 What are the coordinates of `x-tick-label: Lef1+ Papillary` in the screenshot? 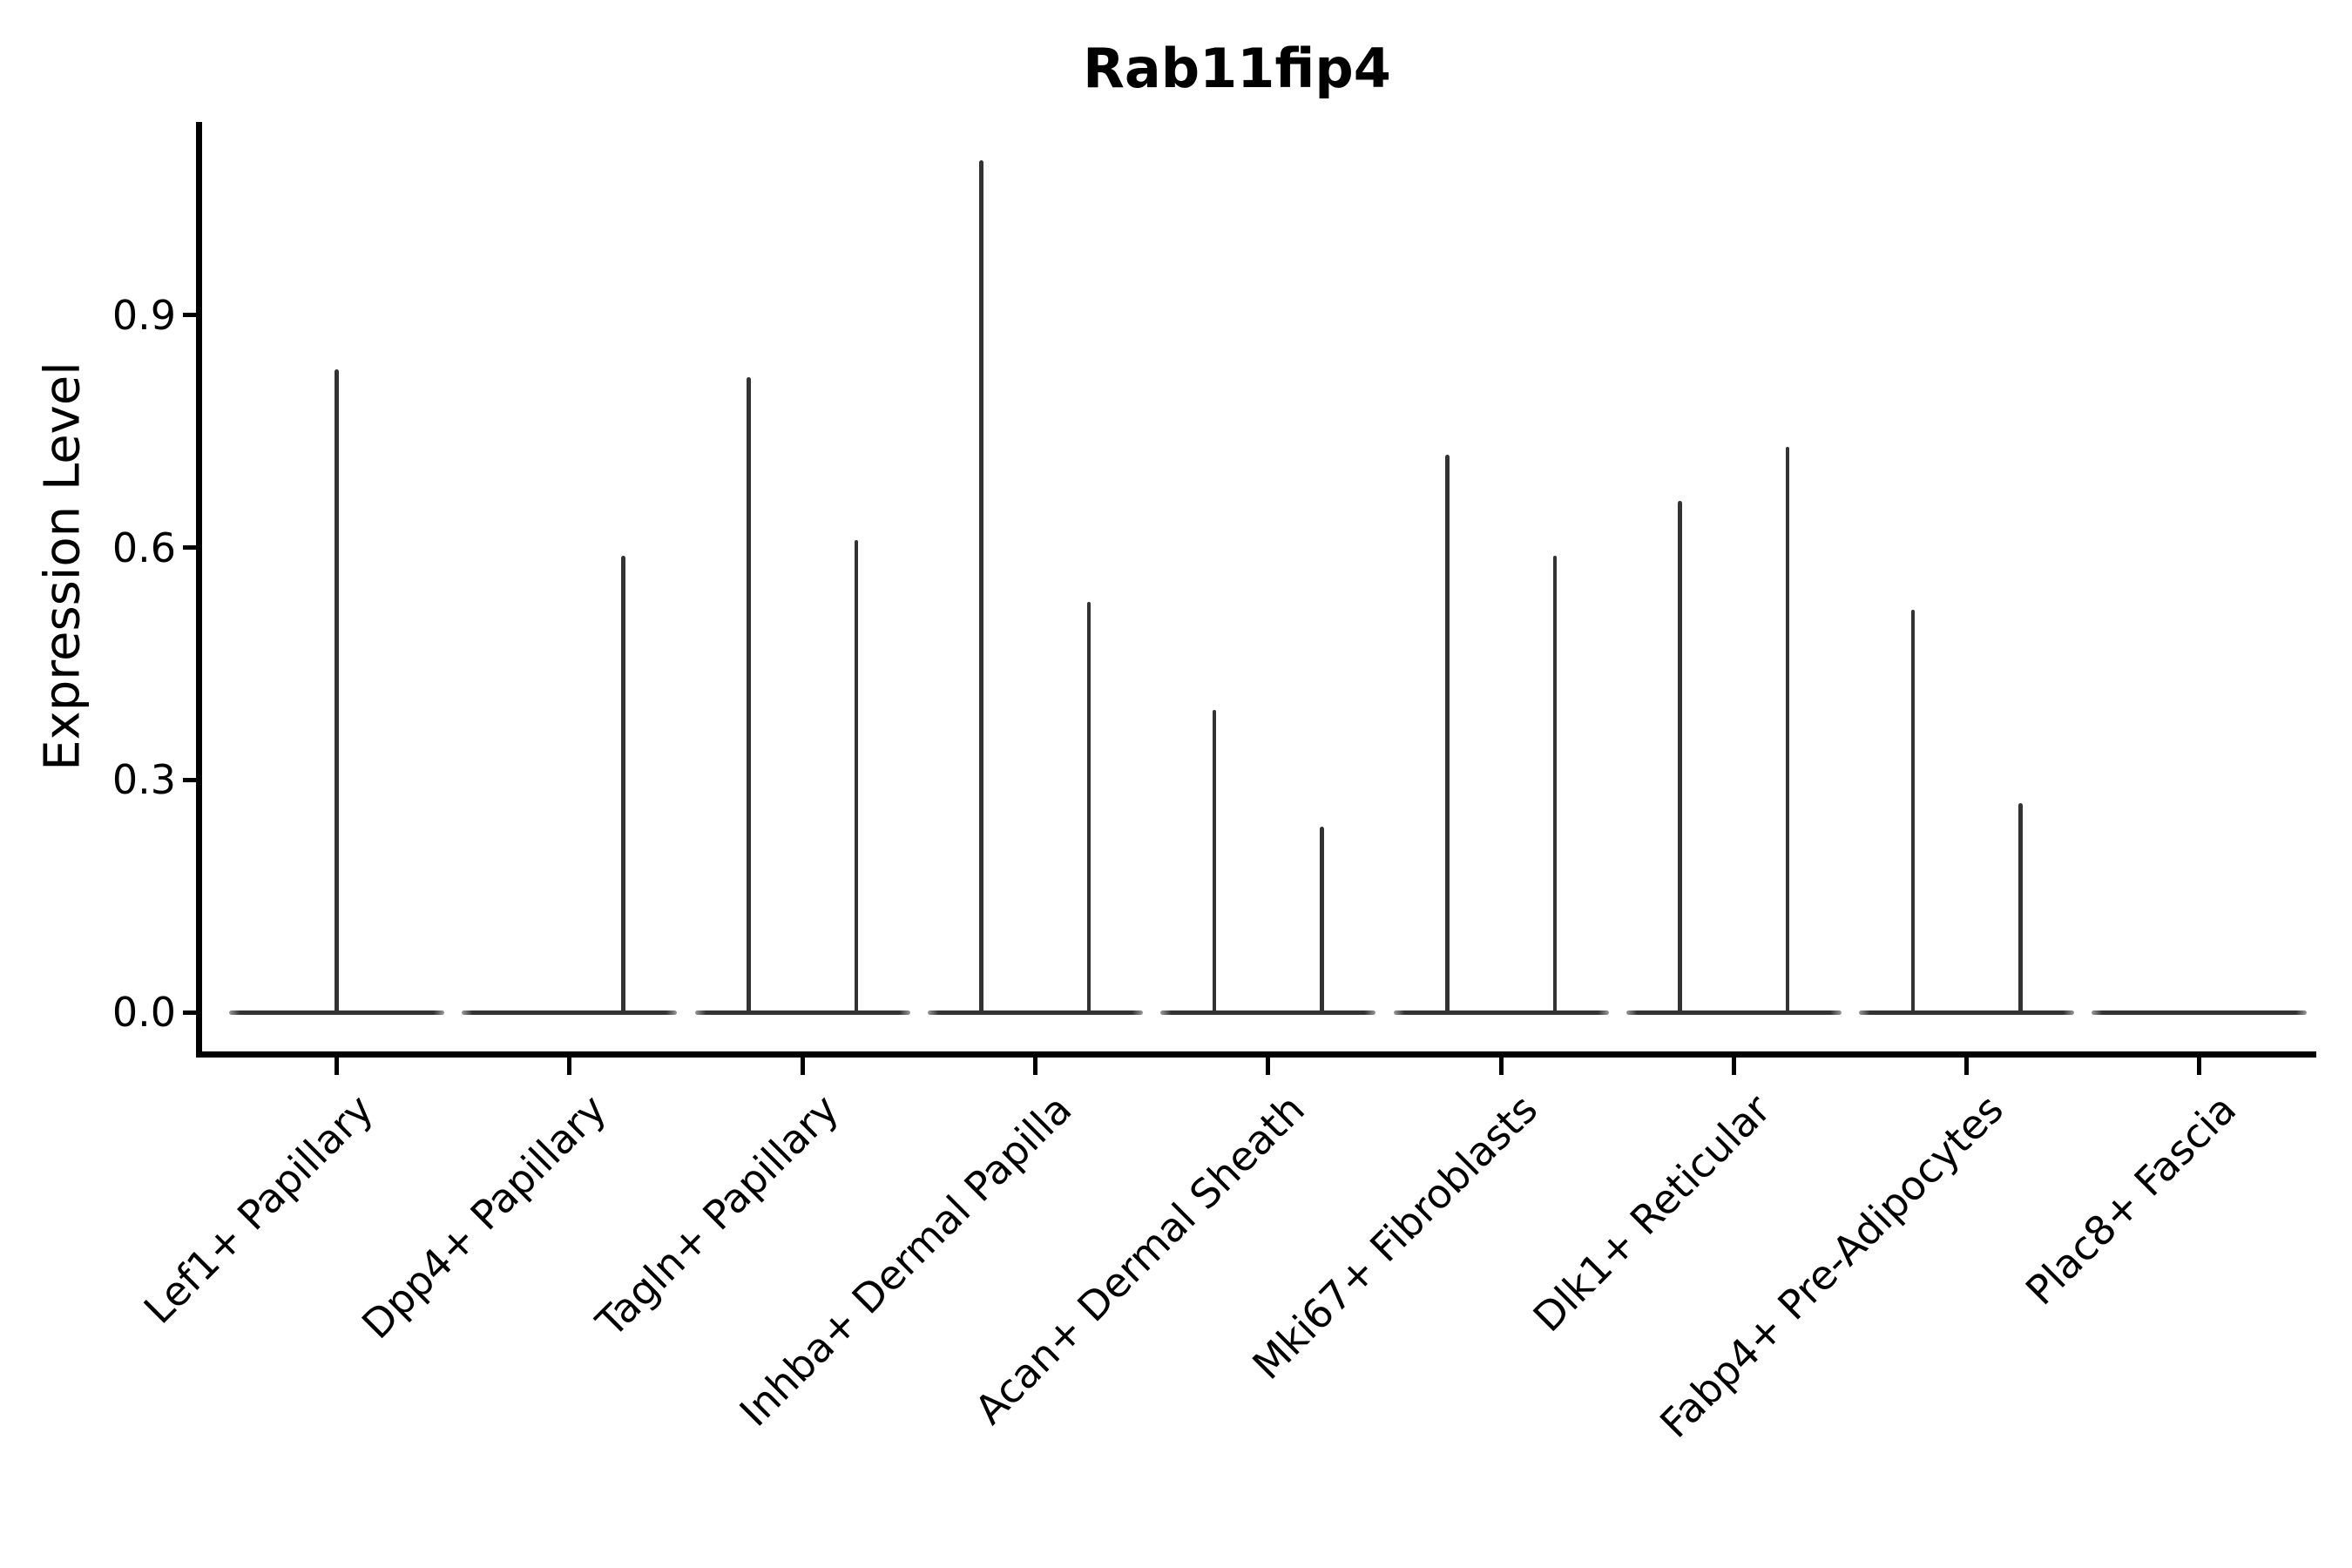 It's located at (258, 1209).